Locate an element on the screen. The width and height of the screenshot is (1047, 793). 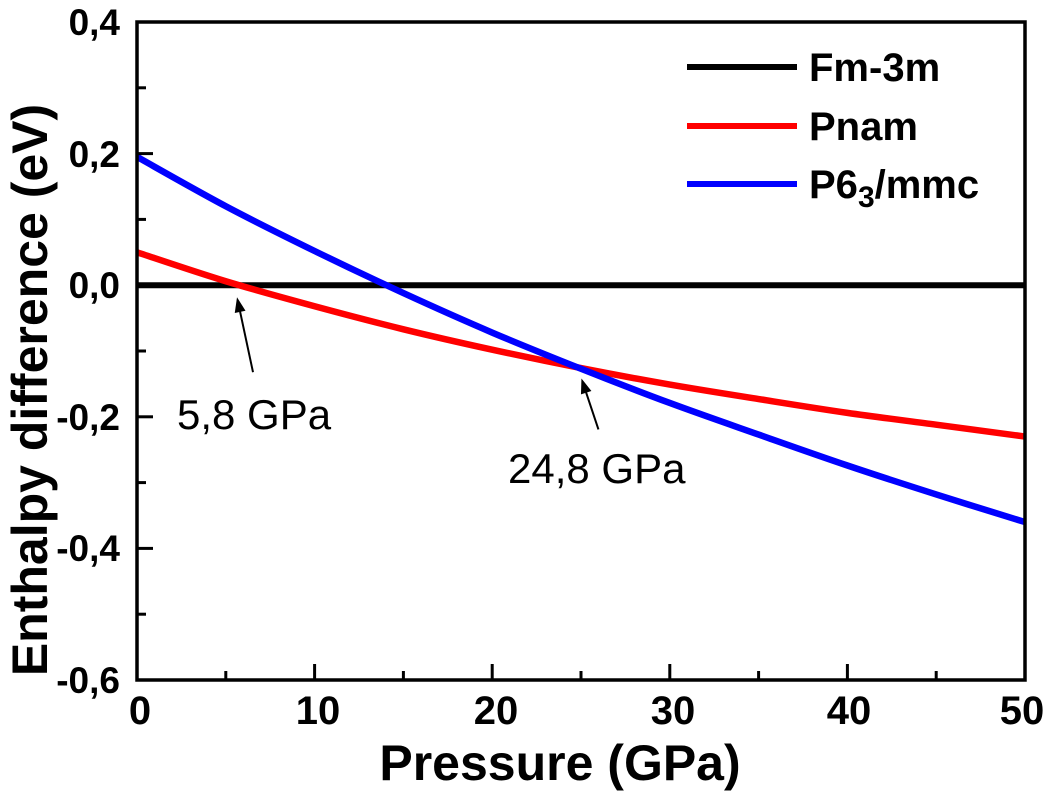
y-tick-label-4: -0,4 is located at coordinates (88, 548).